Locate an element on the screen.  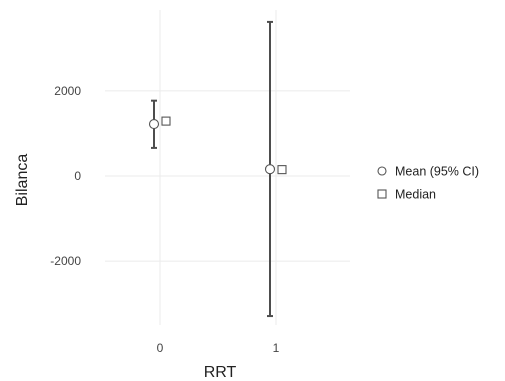
y-tick-label: -2000 is located at coordinates (65, 261).